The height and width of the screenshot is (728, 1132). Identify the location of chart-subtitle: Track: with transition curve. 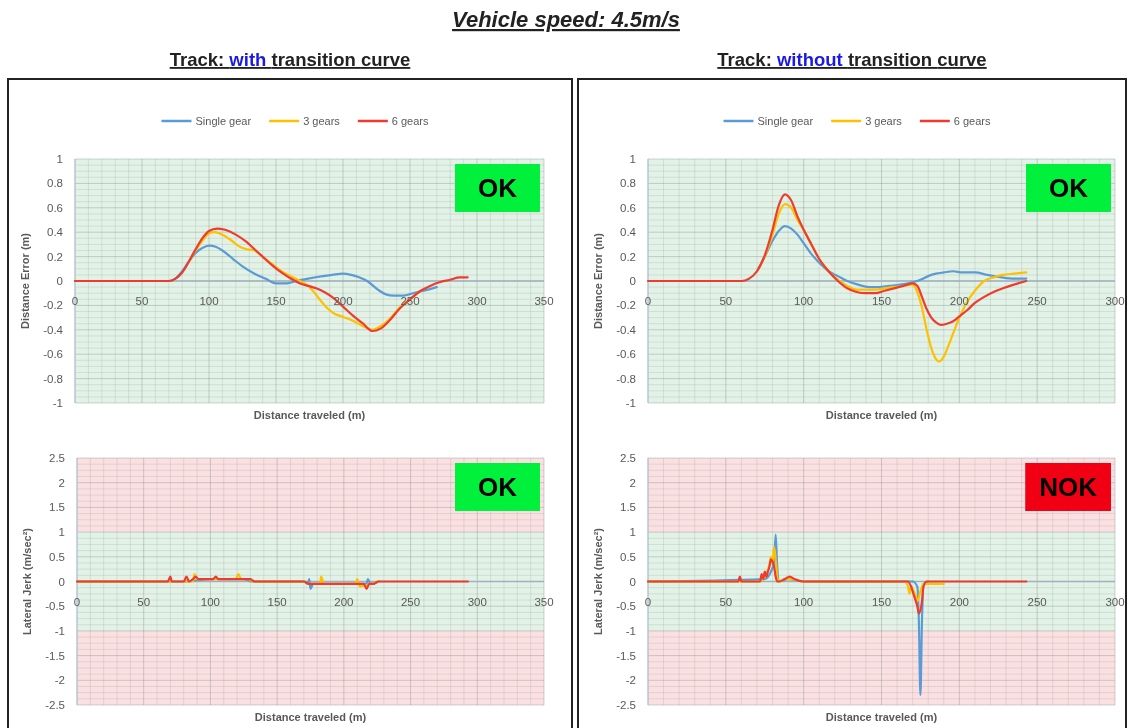
(290, 59).